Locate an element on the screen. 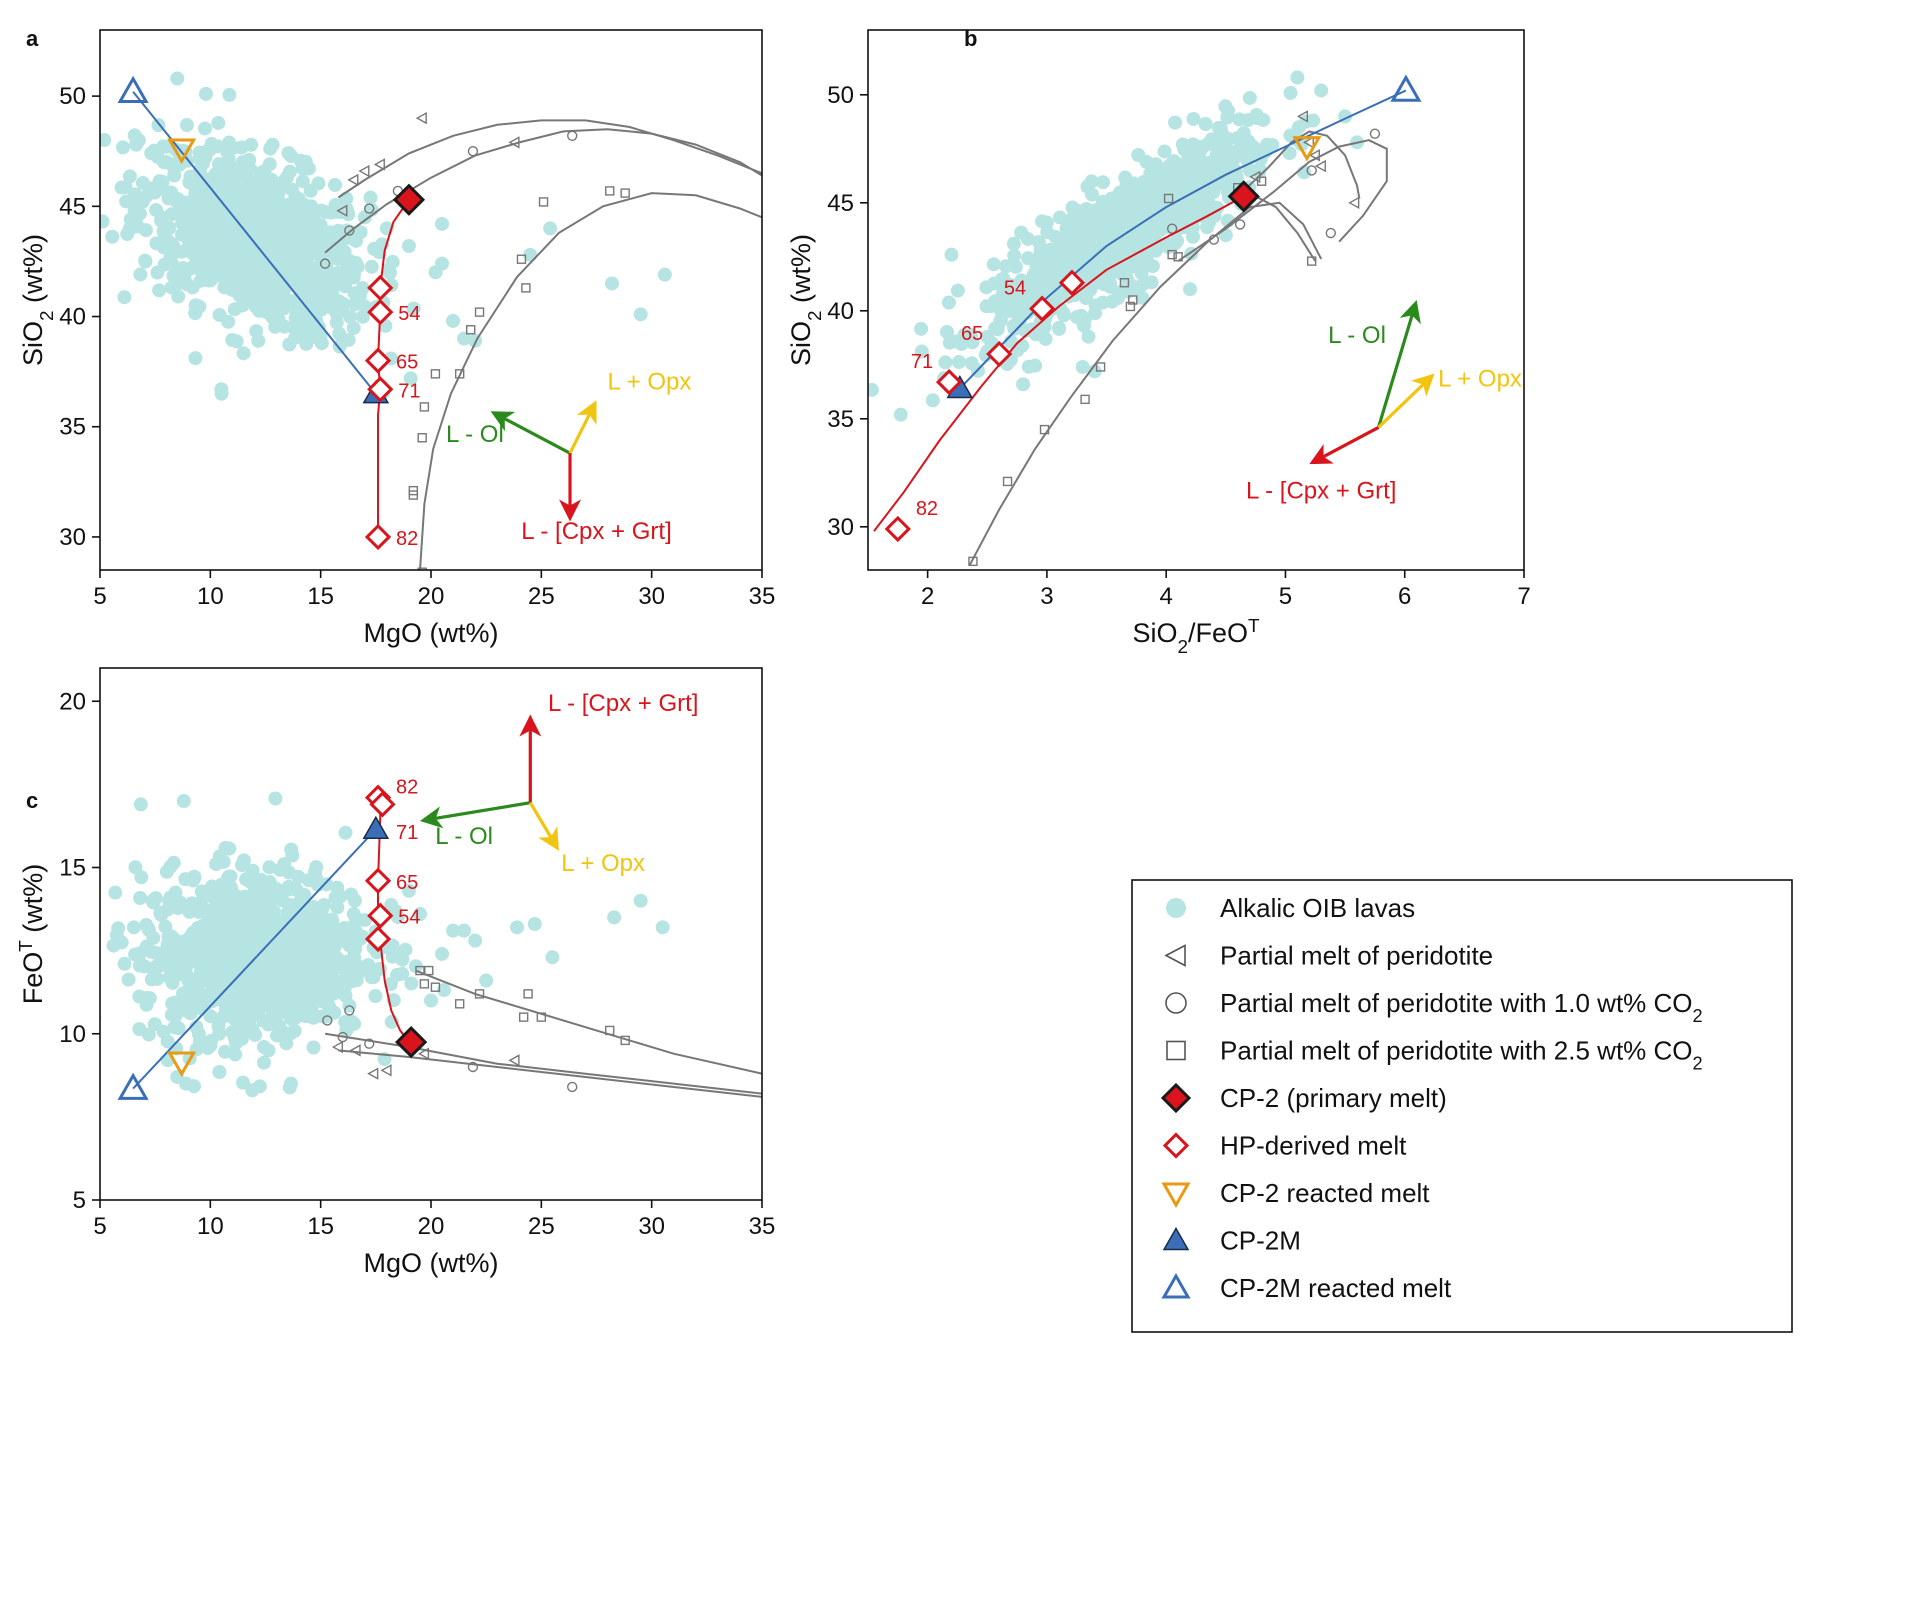  x-tick-label: 10 is located at coordinates (210, 1226).